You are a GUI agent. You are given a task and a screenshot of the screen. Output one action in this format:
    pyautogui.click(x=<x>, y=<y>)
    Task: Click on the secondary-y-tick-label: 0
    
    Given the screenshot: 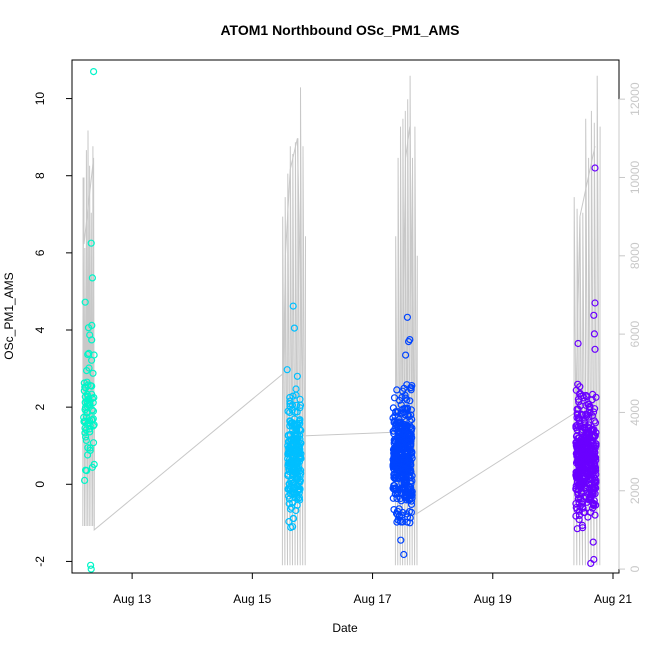 What is the action you would take?
    pyautogui.click(x=635, y=568)
    